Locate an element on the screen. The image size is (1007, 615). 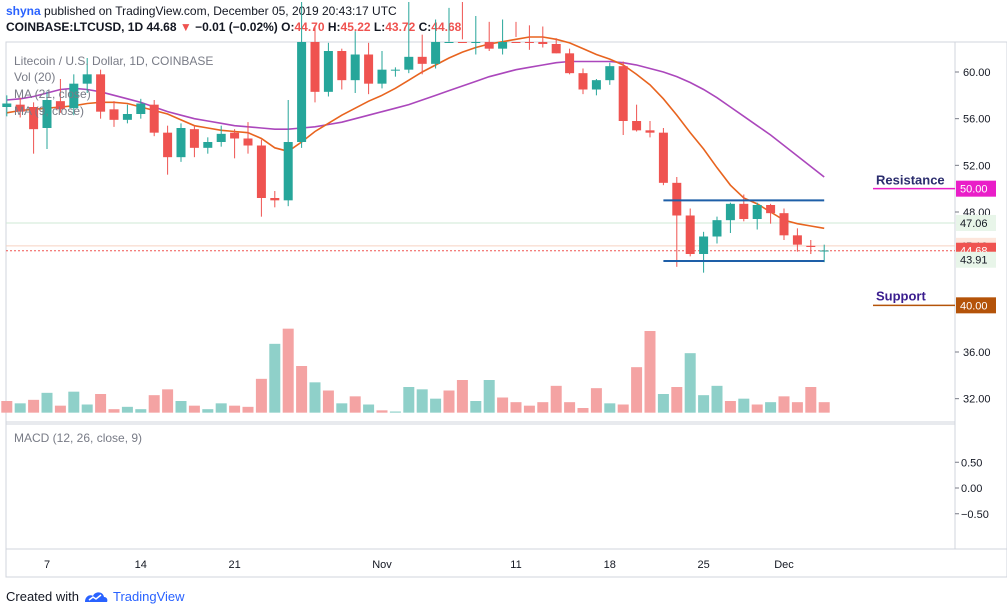
close-value: 44.68 is located at coordinates (446, 27).